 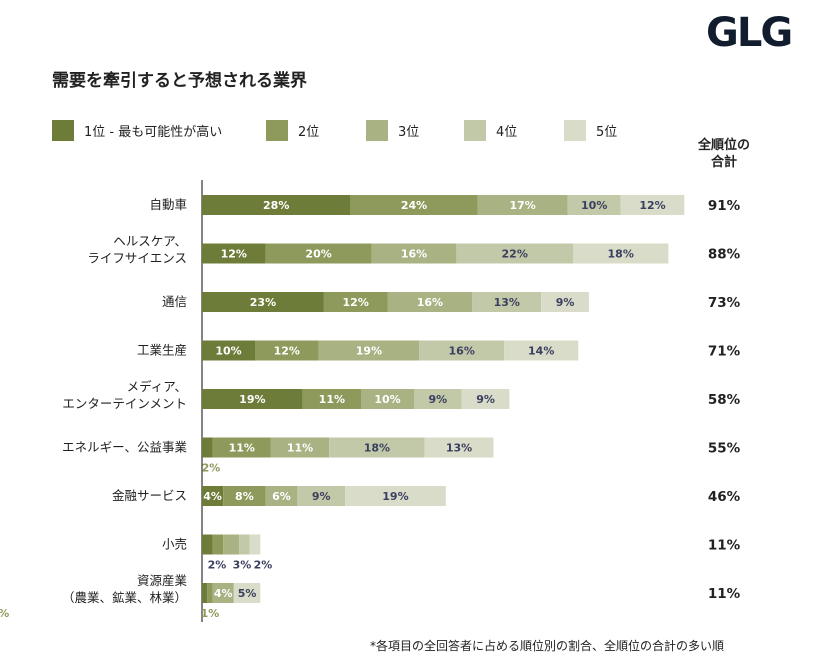 I want to click on category-label: 工業生産, so click(x=162, y=350).